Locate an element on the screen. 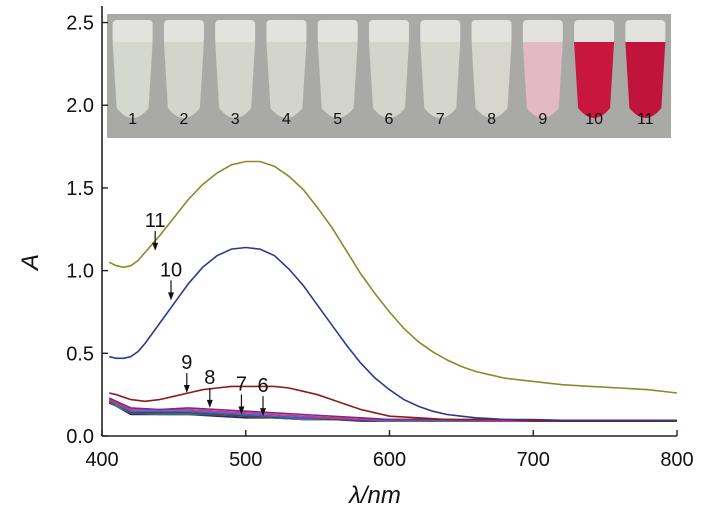 Image resolution: width=708 pixels, height=517 pixels. curve-label: 7 is located at coordinates (241, 385).